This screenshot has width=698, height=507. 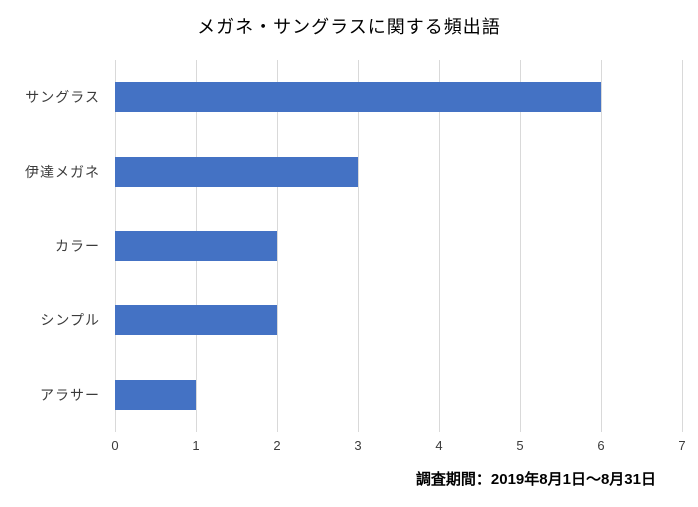 What do you see at coordinates (77, 246) in the screenshot?
I see `y-category-label: カラー` at bounding box center [77, 246].